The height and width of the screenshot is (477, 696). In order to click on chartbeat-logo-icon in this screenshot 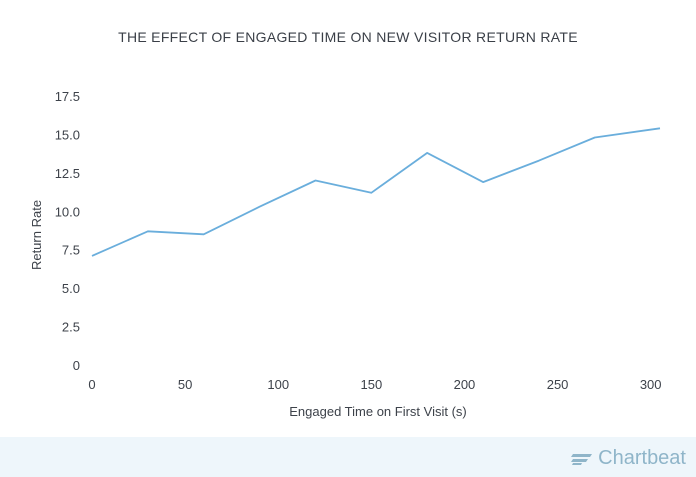, I will do `click(582, 459)`.